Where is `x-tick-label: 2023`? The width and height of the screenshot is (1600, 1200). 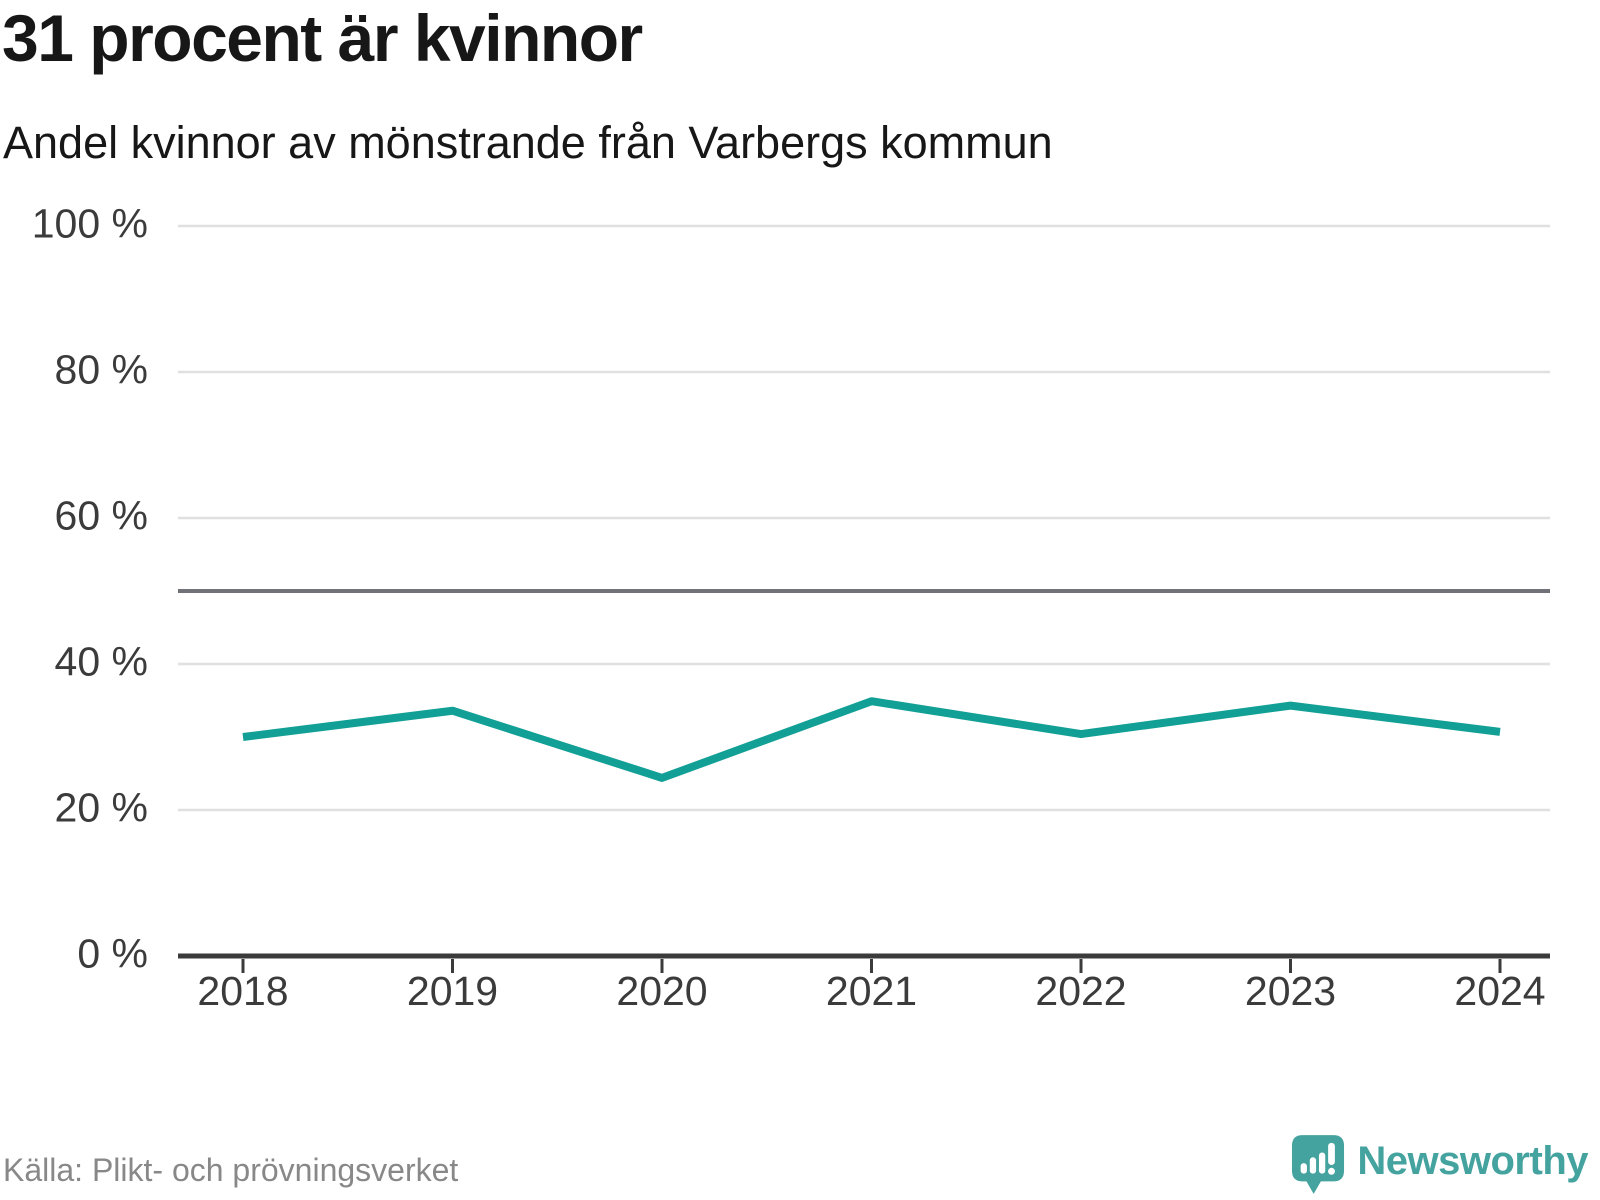 x-tick-label: 2023 is located at coordinates (1290, 991).